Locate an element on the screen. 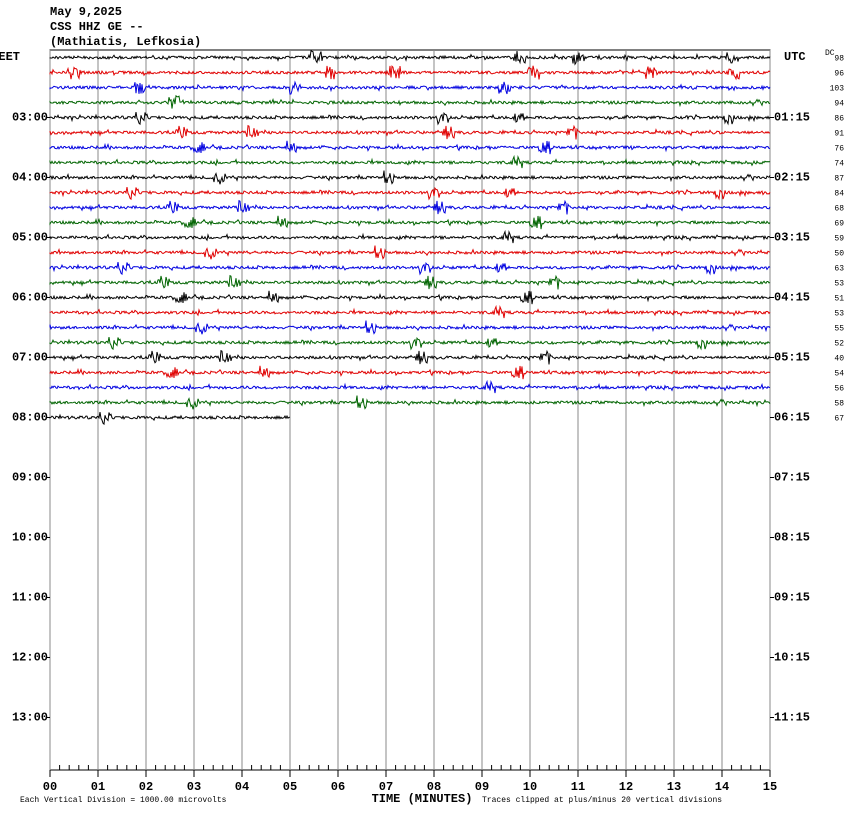  dc-value: 58 is located at coordinates (839, 404).